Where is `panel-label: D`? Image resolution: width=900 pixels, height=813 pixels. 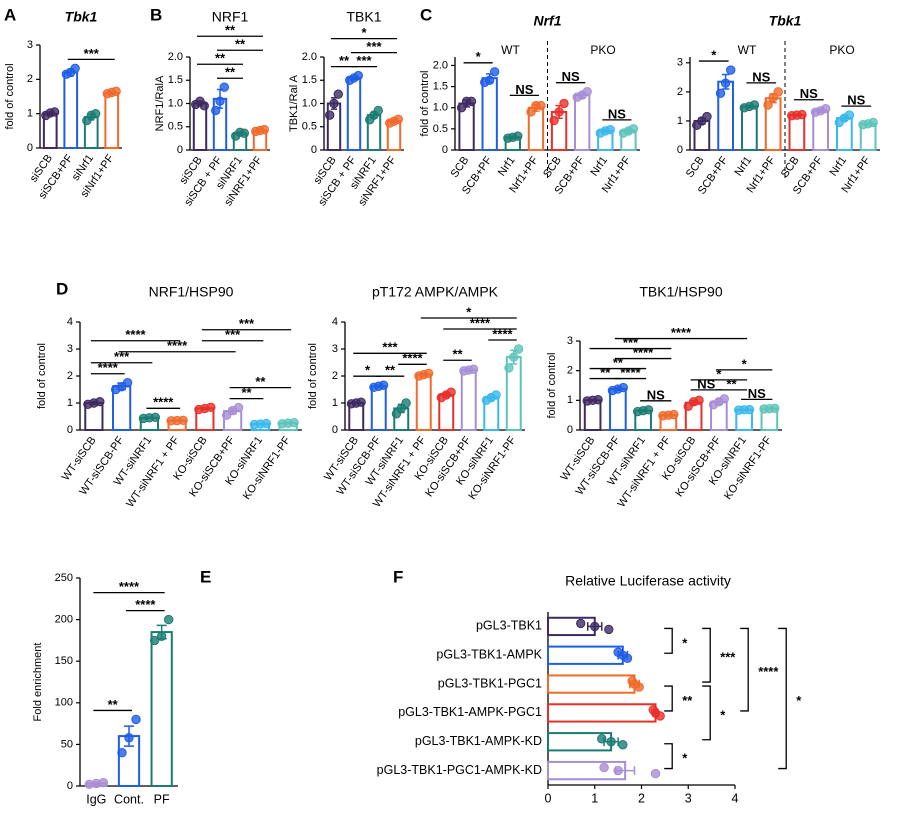 panel-label: D is located at coordinates (62, 288).